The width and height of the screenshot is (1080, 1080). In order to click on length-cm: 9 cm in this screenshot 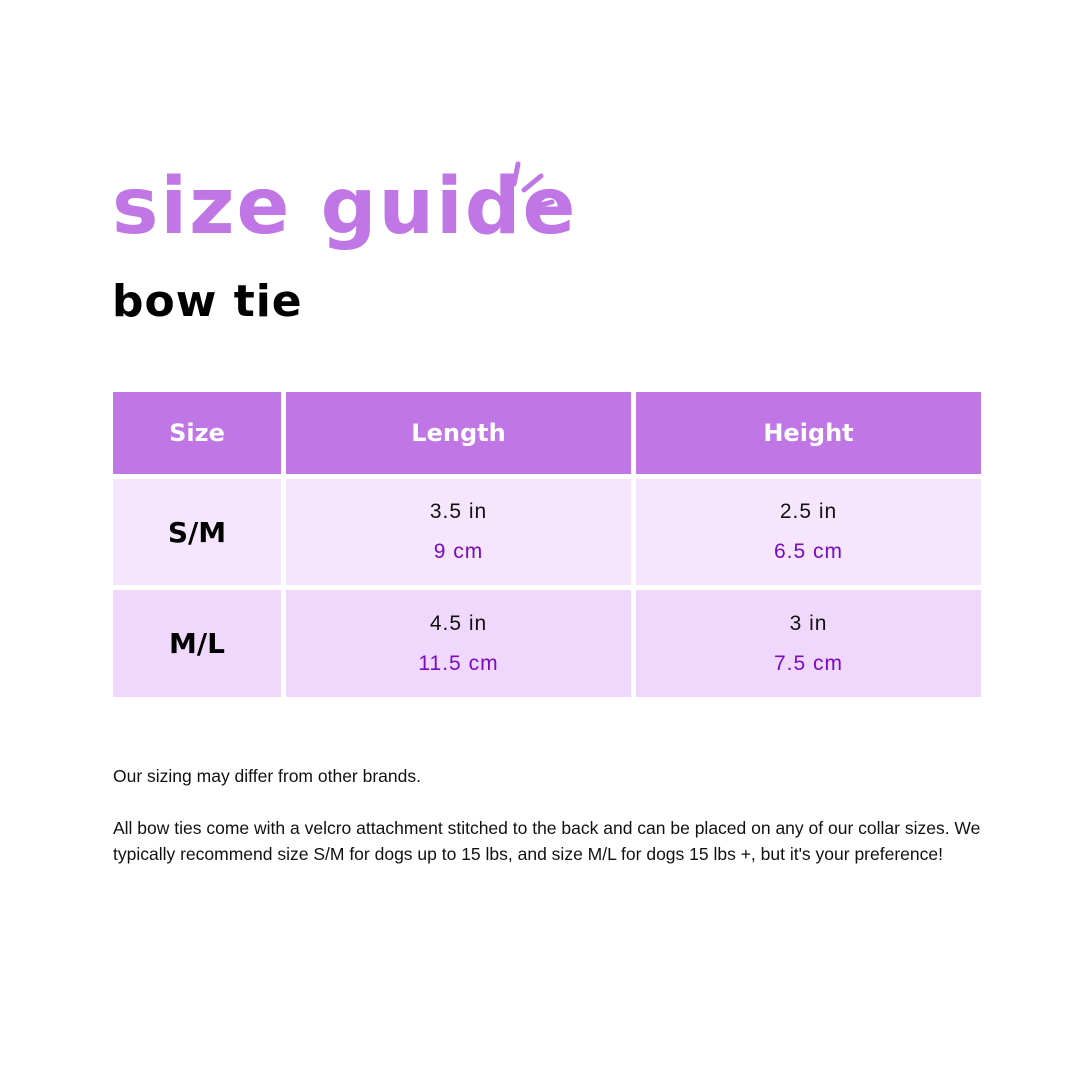, I will do `click(458, 551)`.